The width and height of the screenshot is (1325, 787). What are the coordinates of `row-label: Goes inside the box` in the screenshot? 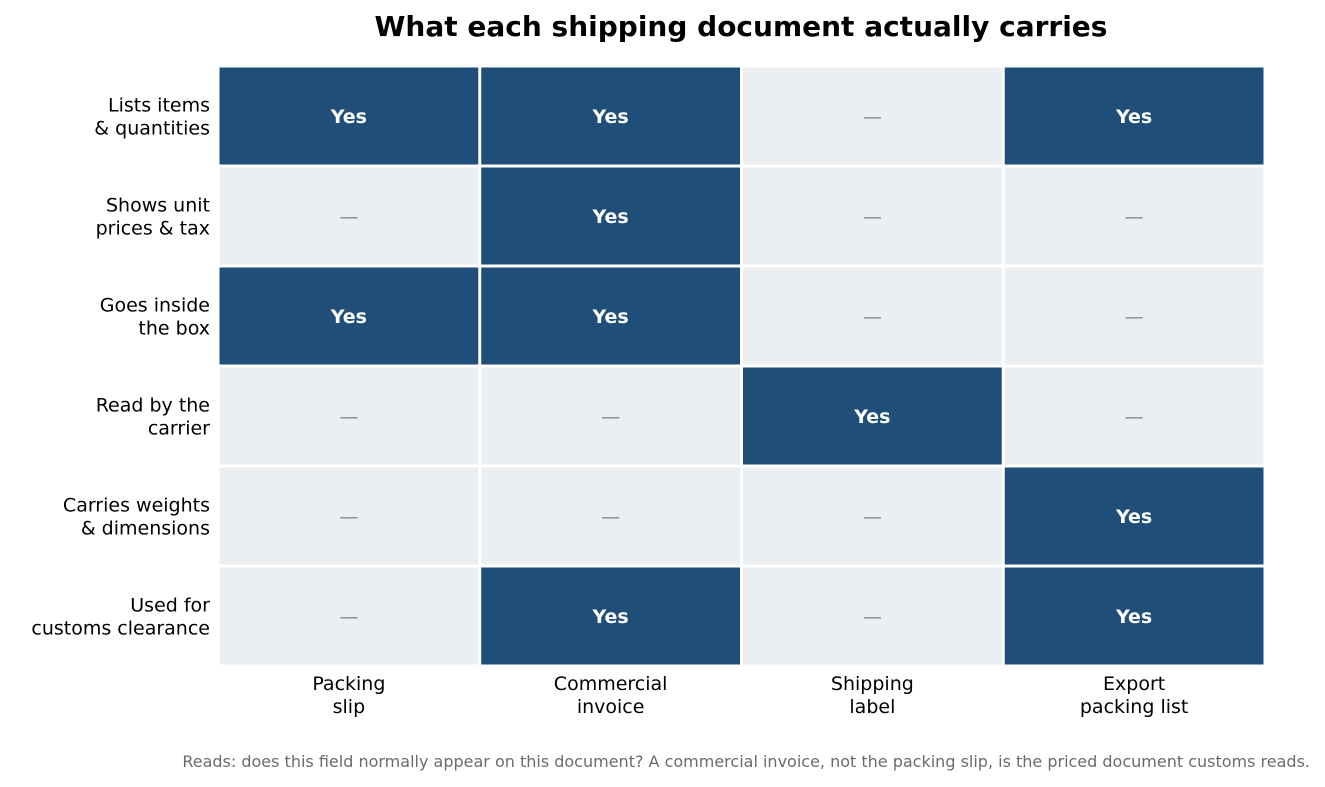 It's located at (155, 317).